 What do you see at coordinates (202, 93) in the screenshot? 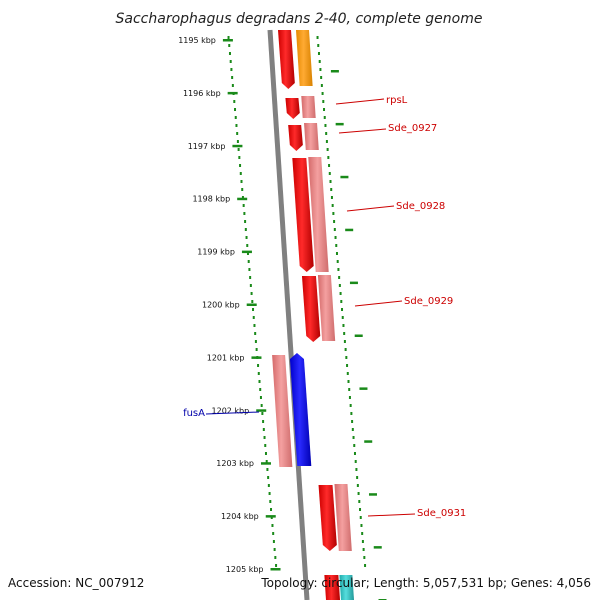
I see `ruler-tick-label: 1196 kbp` at bounding box center [202, 93].